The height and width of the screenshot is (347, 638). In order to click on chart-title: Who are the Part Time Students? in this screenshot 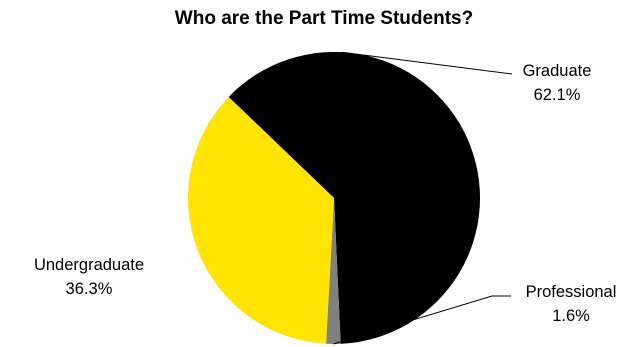, I will do `click(324, 18)`.